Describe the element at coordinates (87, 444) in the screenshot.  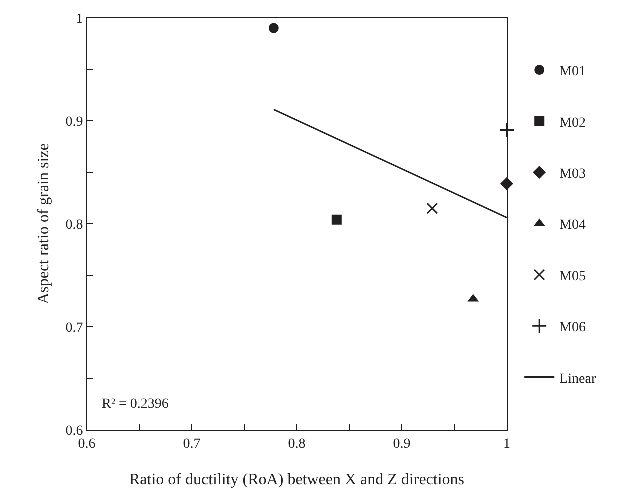
I see `x-tick-label: 0.6` at that location.